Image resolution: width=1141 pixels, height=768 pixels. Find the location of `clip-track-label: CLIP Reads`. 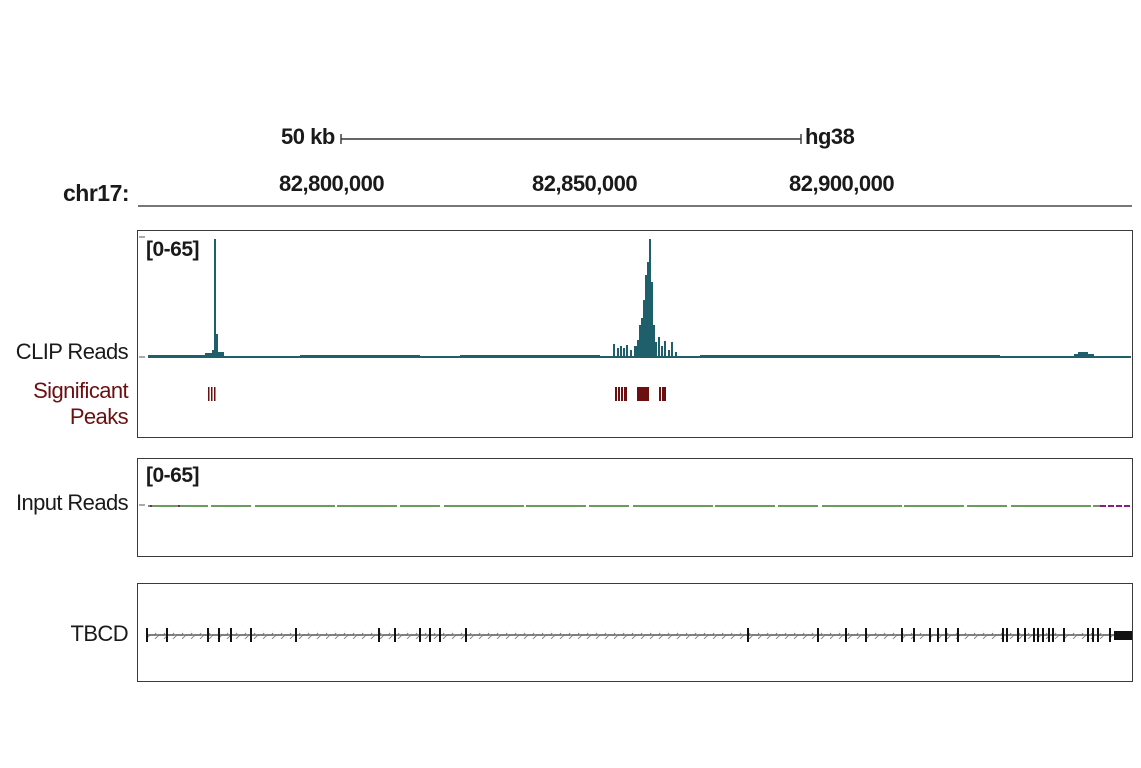

clip-track-label: CLIP Reads is located at coordinates (72, 351).